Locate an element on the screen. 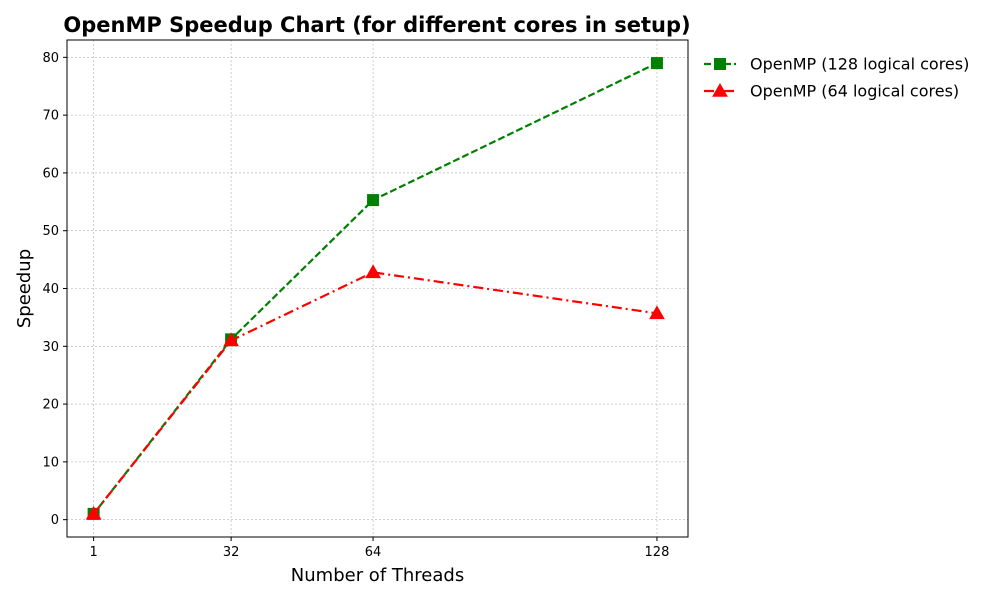  legend-label: OpenMP (64 logical cores) is located at coordinates (854, 91).